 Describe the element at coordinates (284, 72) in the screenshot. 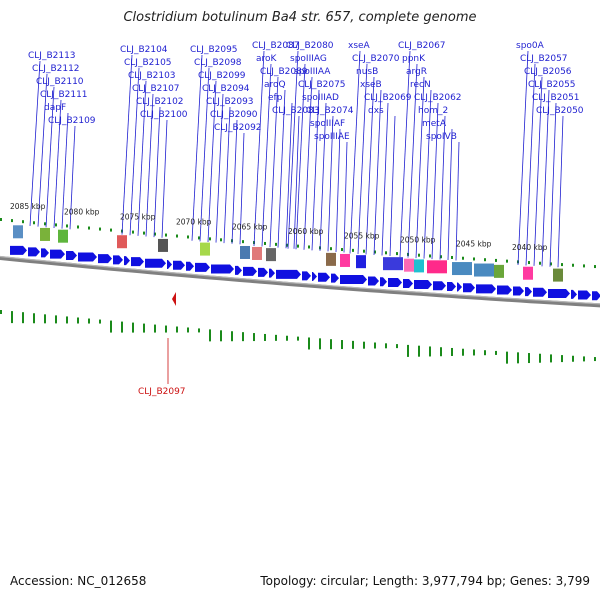

I see `gene-label: CLJ_B2089` at that location.